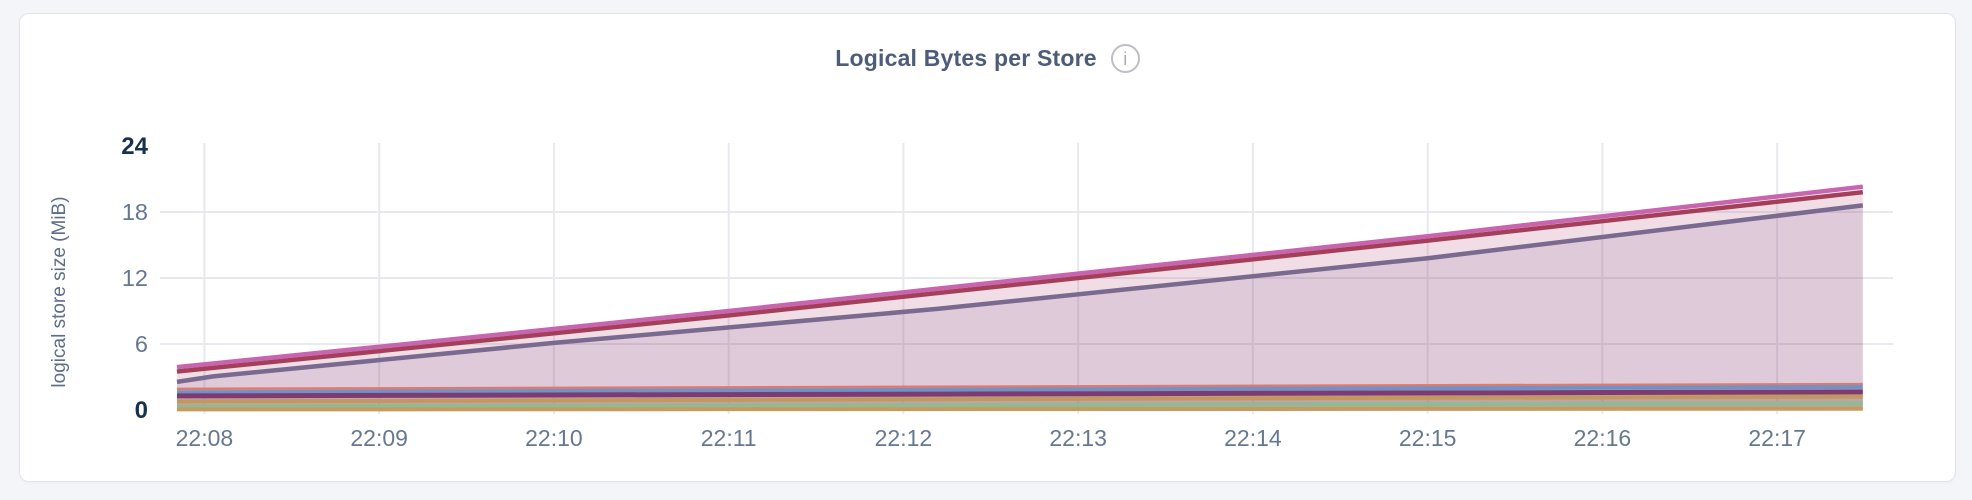 The height and width of the screenshot is (500, 1972). I want to click on x-tick-label: 22:10, so click(554, 438).